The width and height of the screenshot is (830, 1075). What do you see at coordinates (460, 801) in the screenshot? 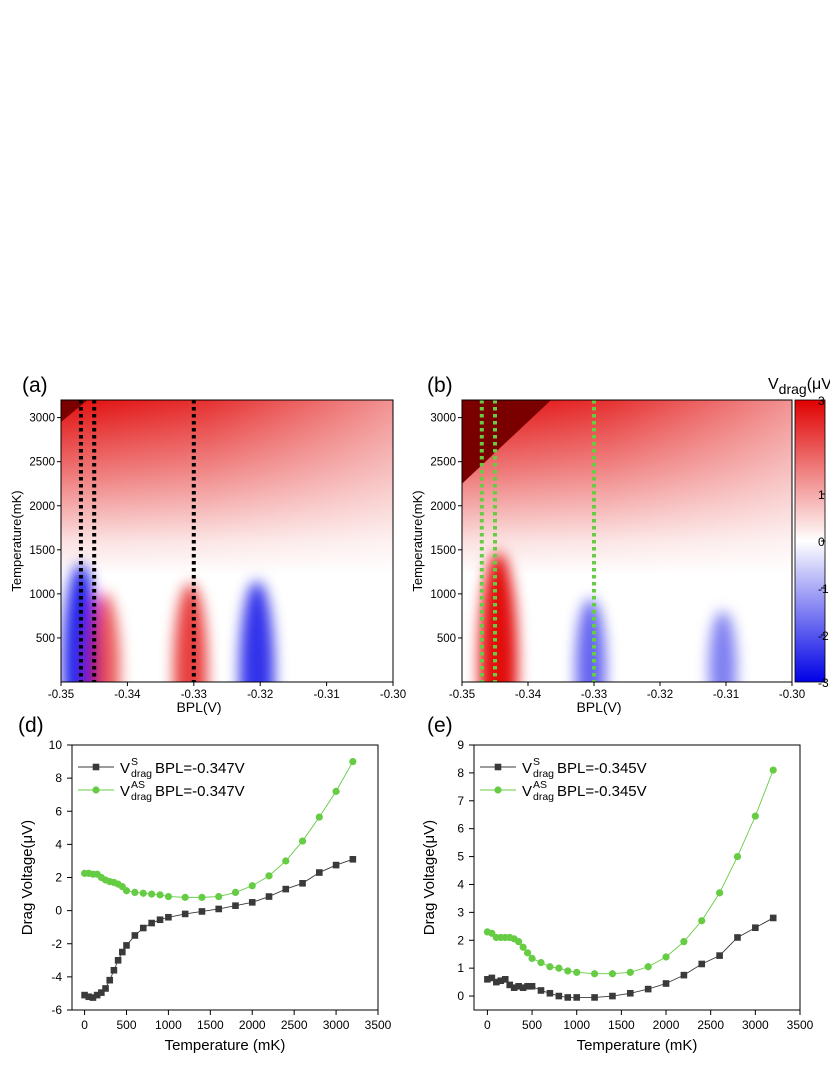
I see `y-tick-label: 7` at bounding box center [460, 801].